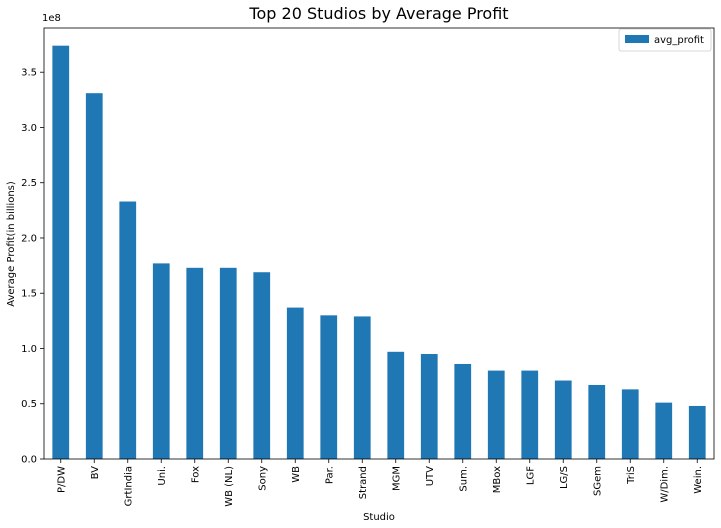  What do you see at coordinates (379, 517) in the screenshot?
I see `x-axis-label: Studio` at bounding box center [379, 517].